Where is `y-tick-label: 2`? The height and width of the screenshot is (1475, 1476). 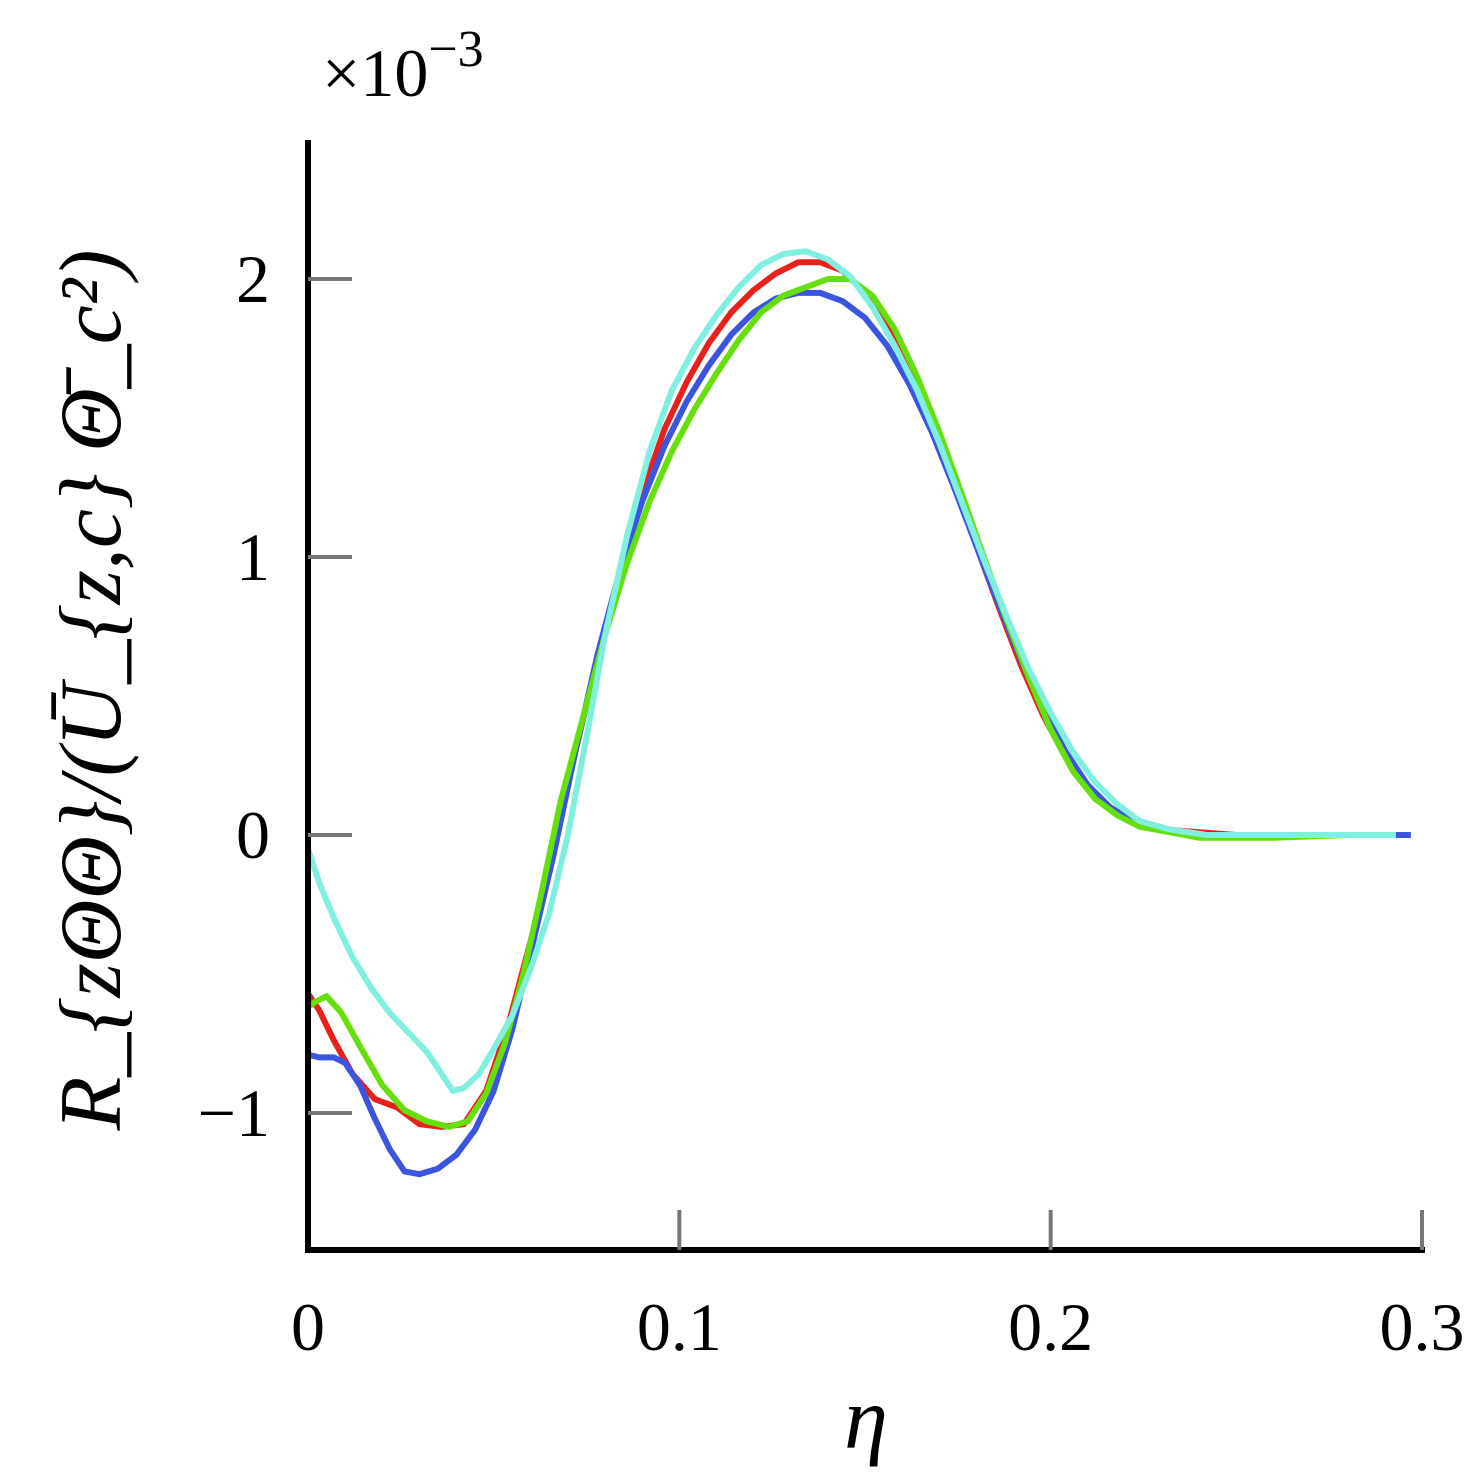 y-tick-label: 2 is located at coordinates (253, 279).